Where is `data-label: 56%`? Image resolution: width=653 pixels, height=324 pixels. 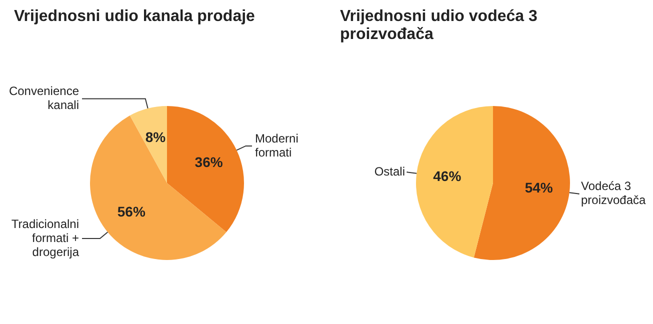
data-label: 56% is located at coordinates (131, 211).